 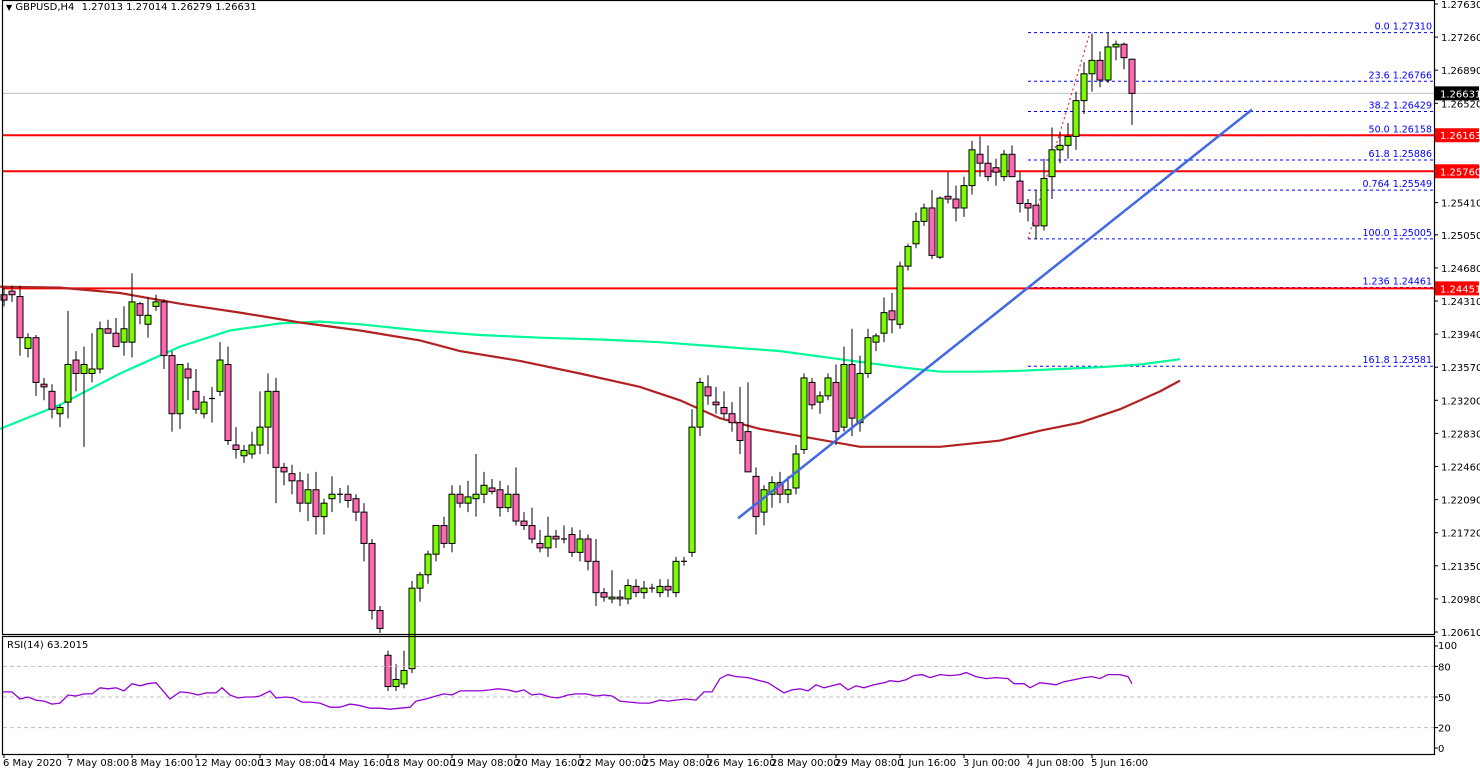 I want to click on collapse-arrow-icon: ▼, so click(x=9, y=7).